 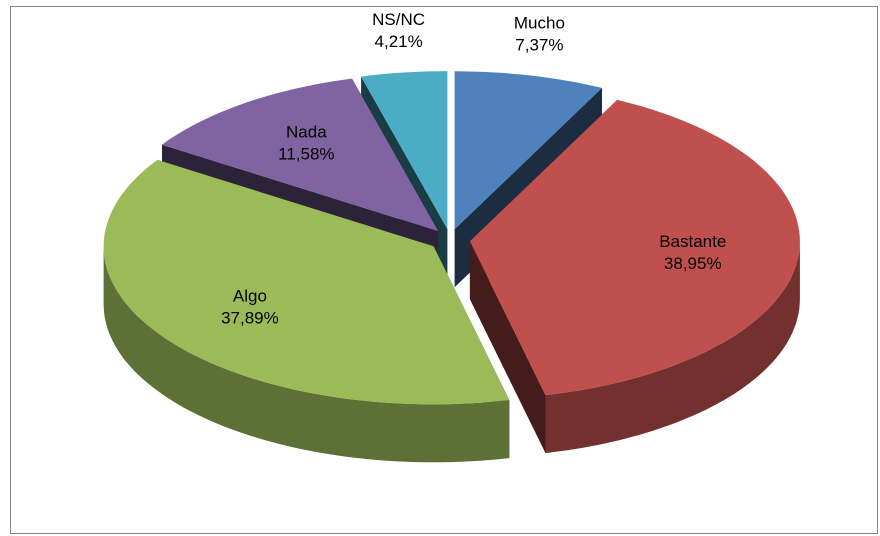 What do you see at coordinates (672, 347) in the screenshot?
I see `slice-wall` at bounding box center [672, 347].